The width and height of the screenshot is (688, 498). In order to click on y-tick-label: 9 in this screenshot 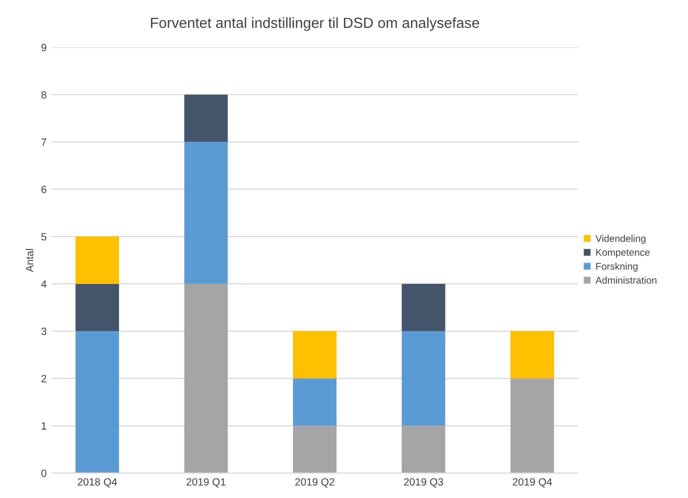, I will do `click(43, 48)`.